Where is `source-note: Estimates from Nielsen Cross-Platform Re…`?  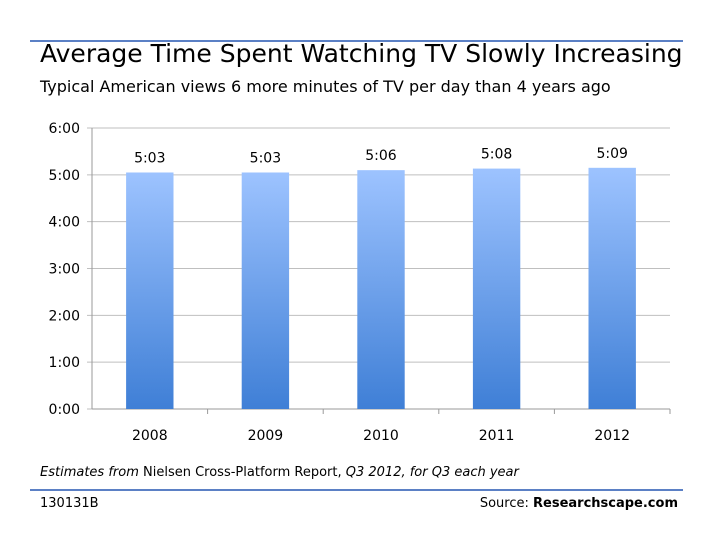
source-note: Estimates from Nielsen Cross-Platform Re… is located at coordinates (279, 472).